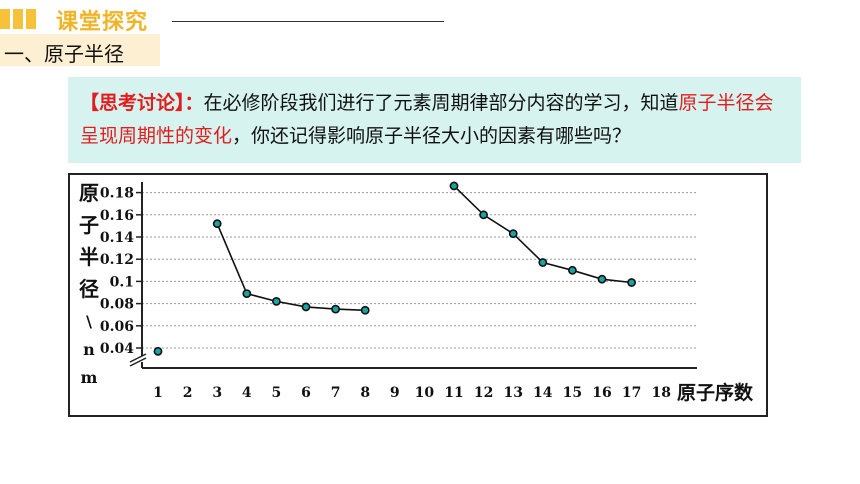 This screenshot has height=484, width=860. What do you see at coordinates (122, 282) in the screenshot?
I see `y-tick-label: 0.1` at bounding box center [122, 282].